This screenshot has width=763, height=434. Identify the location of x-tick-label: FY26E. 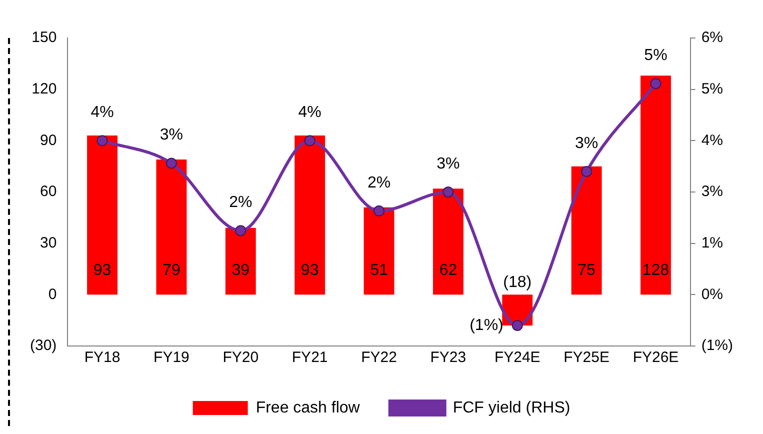
(655, 357).